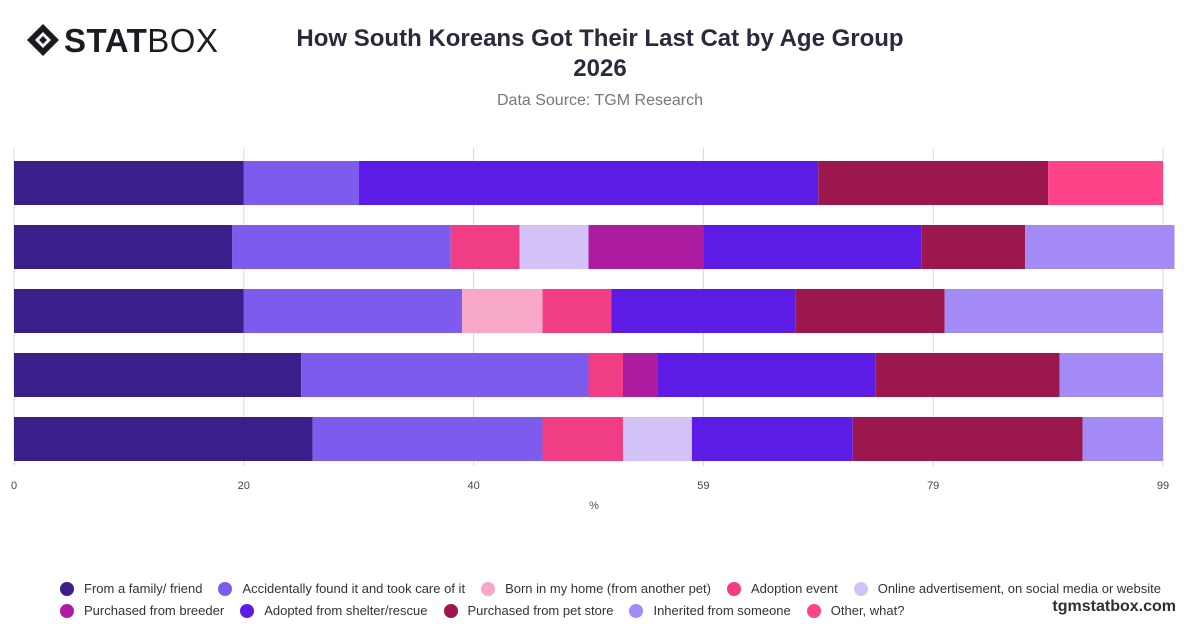 The image size is (1200, 628). What do you see at coordinates (933, 486) in the screenshot?
I see `x-tick-label: 79` at bounding box center [933, 486].